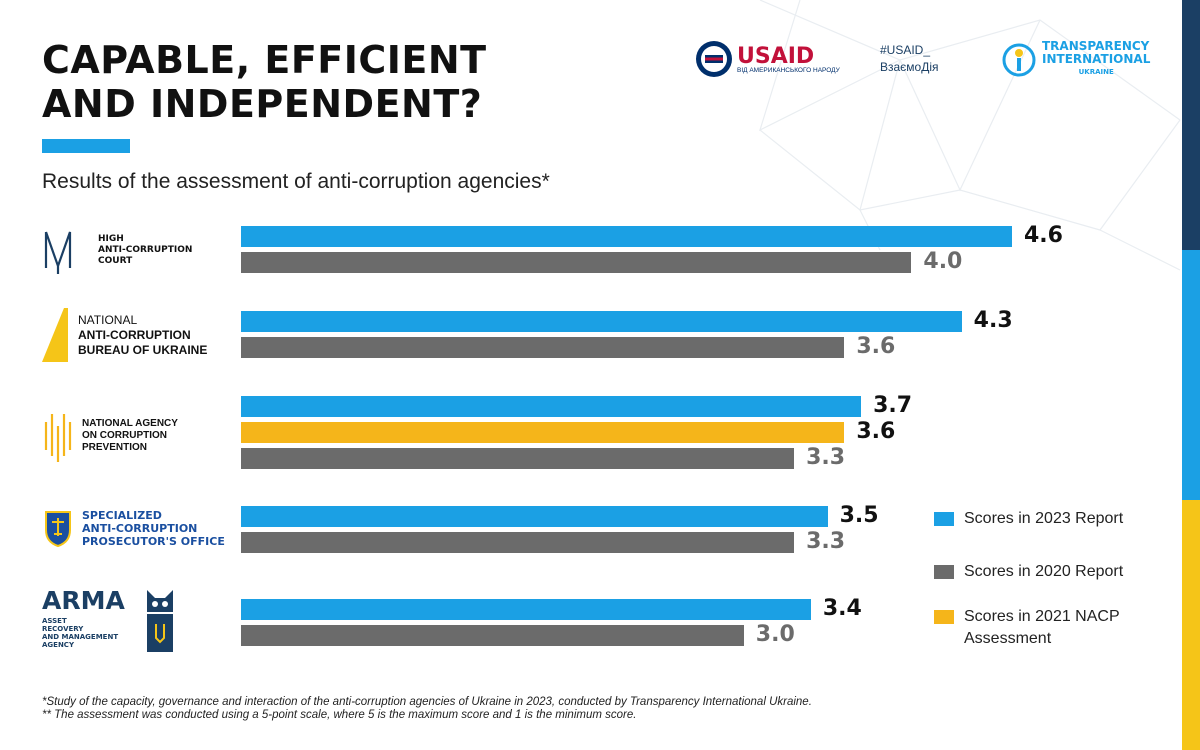 The height and width of the screenshot is (750, 1200). Describe the element at coordinates (944, 519) in the screenshot. I see `legend-swatch-2023` at that location.